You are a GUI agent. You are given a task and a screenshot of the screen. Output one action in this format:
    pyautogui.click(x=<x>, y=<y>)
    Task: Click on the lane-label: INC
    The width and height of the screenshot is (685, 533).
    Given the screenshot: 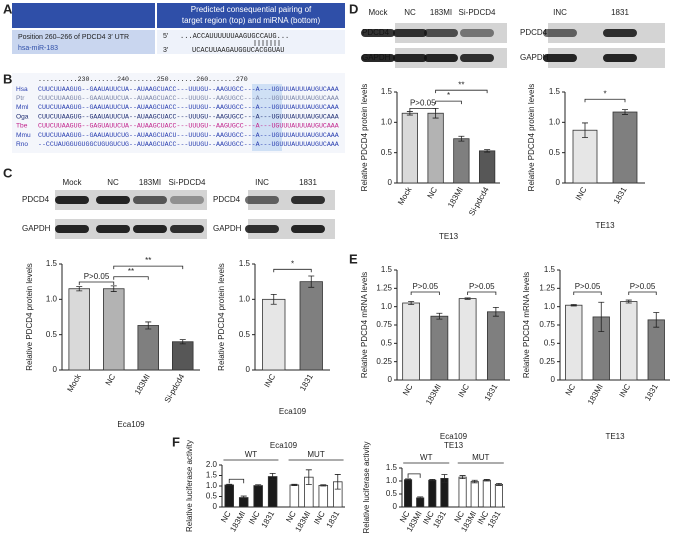 What is the action you would take?
    pyautogui.click(x=560, y=12)
    